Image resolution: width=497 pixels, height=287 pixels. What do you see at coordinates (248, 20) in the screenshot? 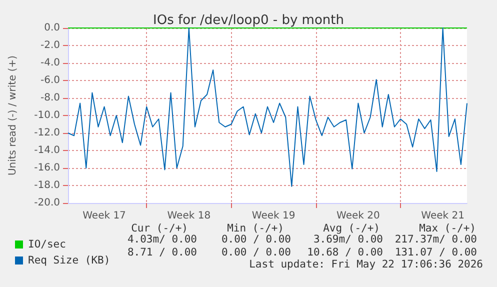
I see `chart-title: IOs for /dev/loop0 - by month` at bounding box center [248, 20].